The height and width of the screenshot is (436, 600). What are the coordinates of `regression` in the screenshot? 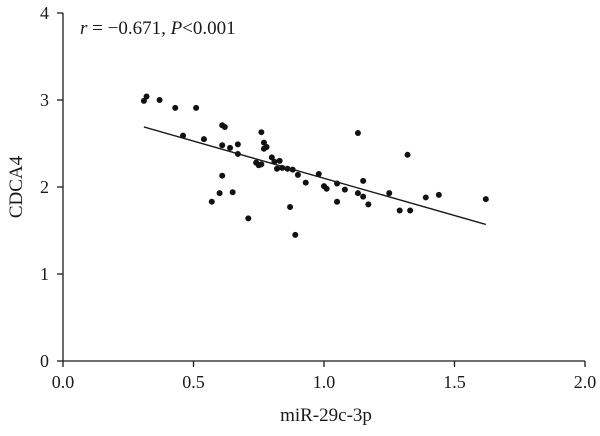 It's located at (315, 176).